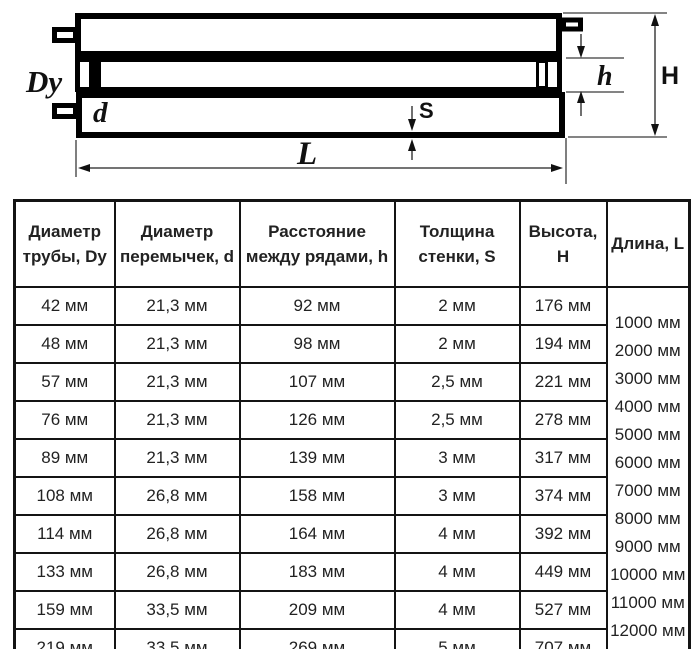  I want to click on length-value: 5000 мм, so click(647, 434).